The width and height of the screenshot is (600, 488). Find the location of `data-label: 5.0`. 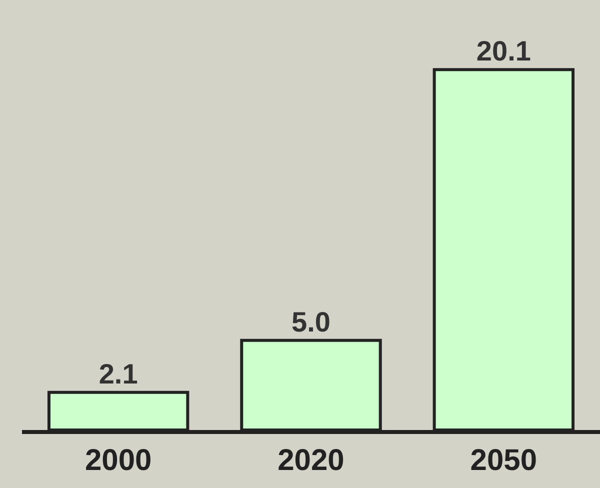

data-label: 5.0 is located at coordinates (311, 322).